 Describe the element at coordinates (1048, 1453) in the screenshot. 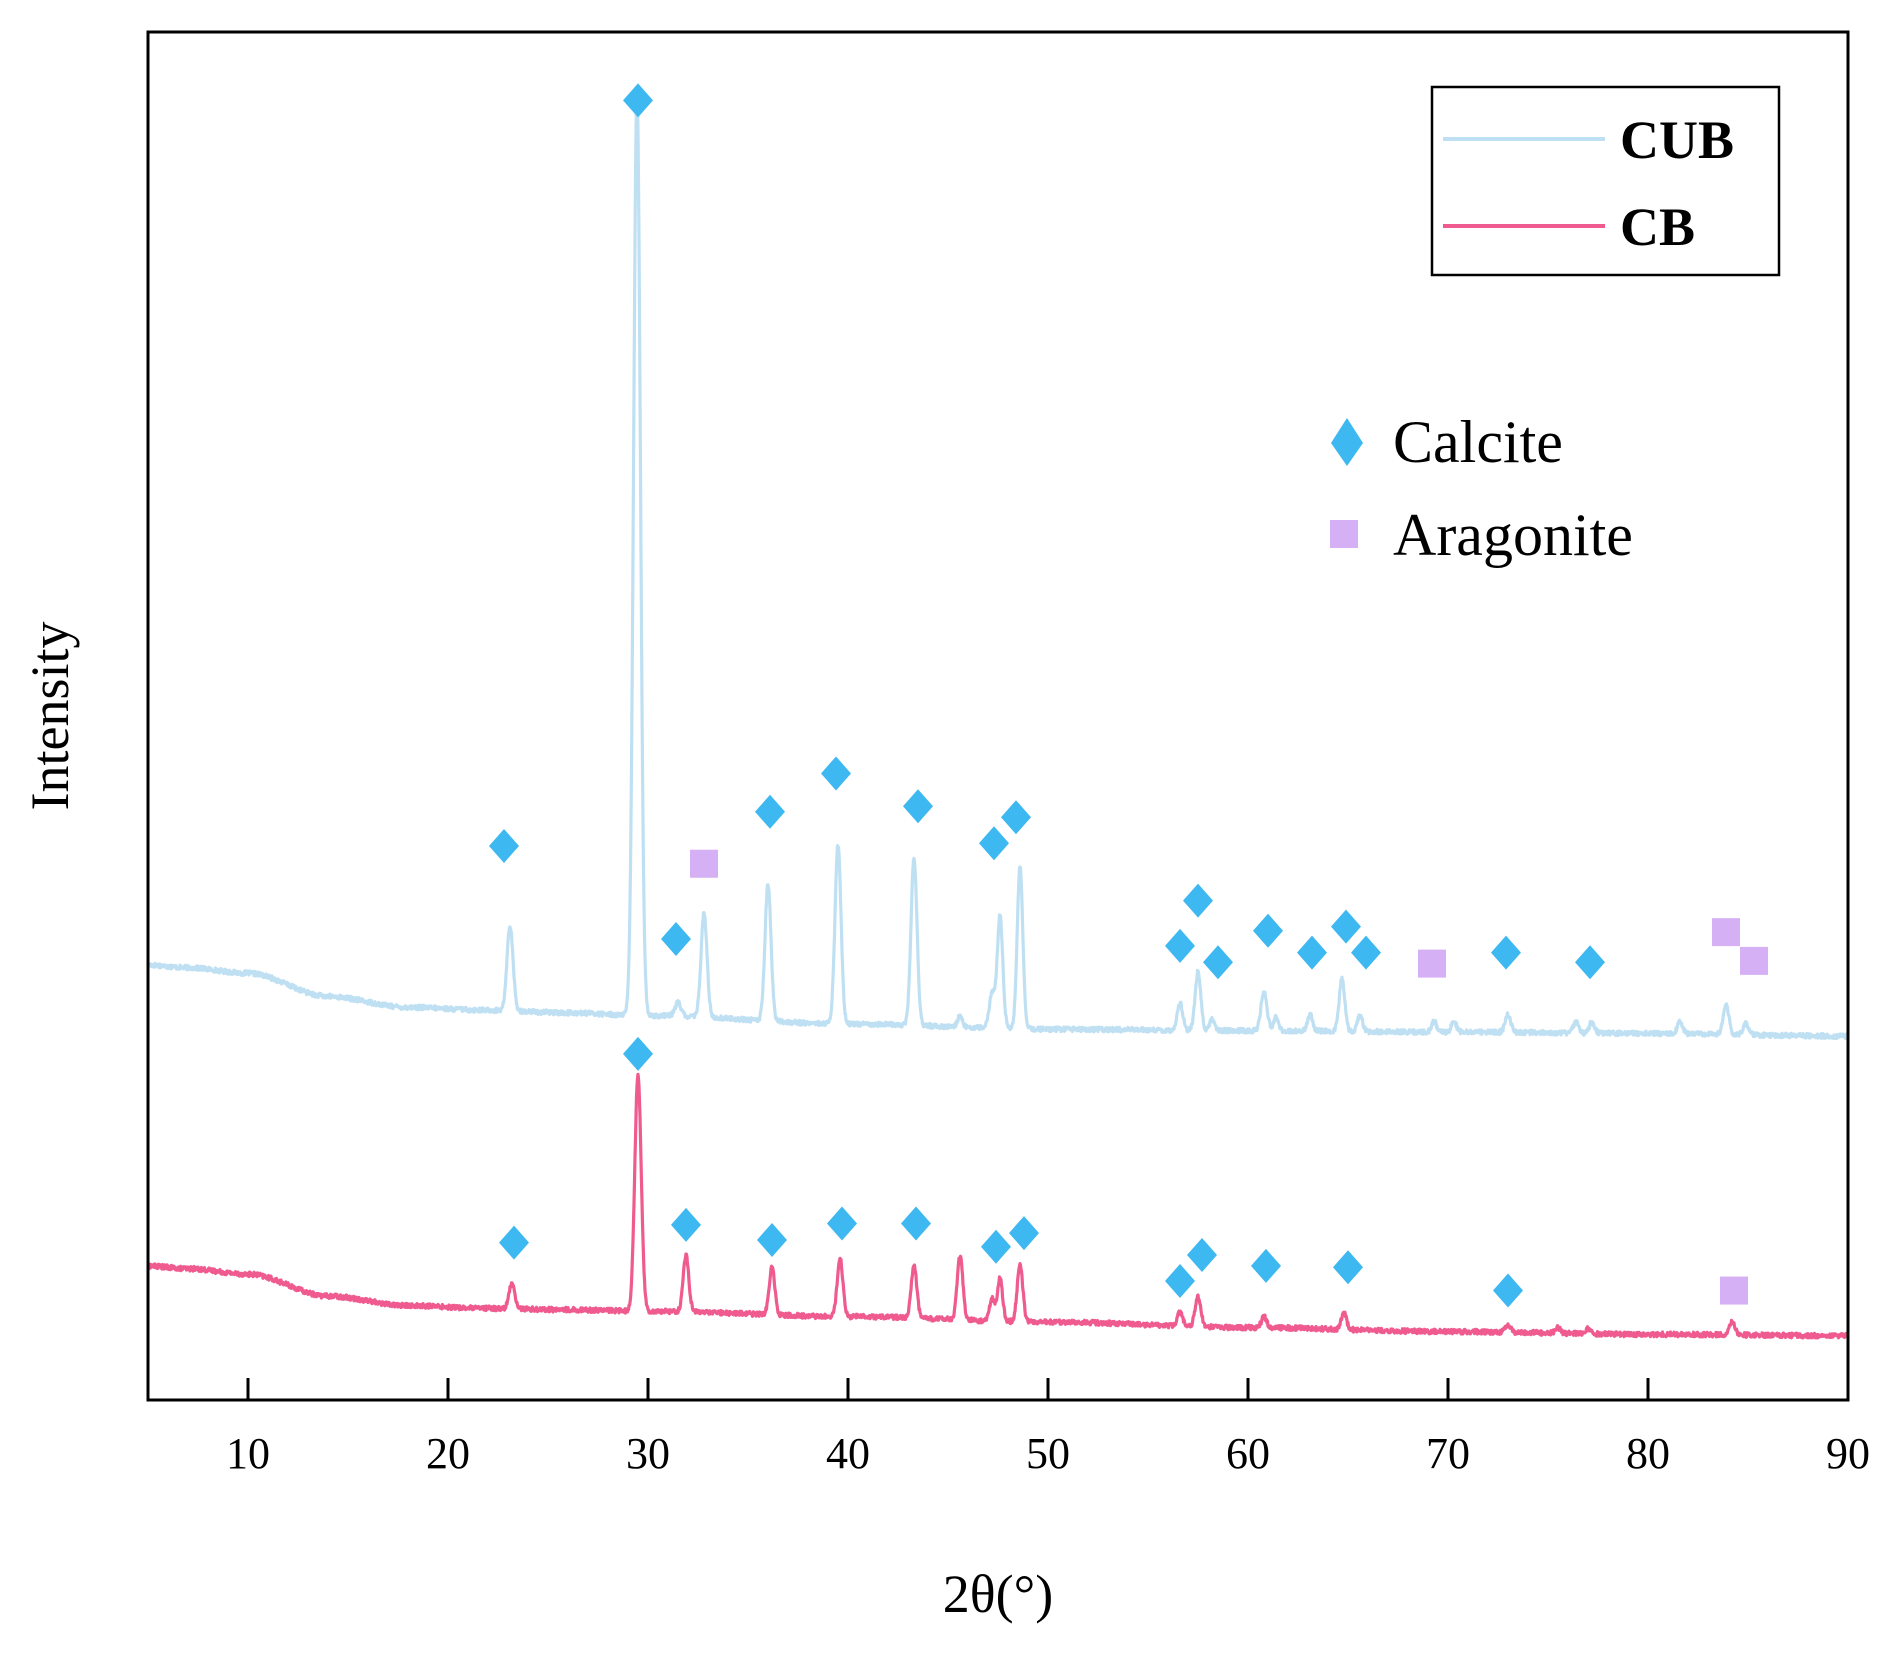

I see `x-tick-label: 50` at that location.